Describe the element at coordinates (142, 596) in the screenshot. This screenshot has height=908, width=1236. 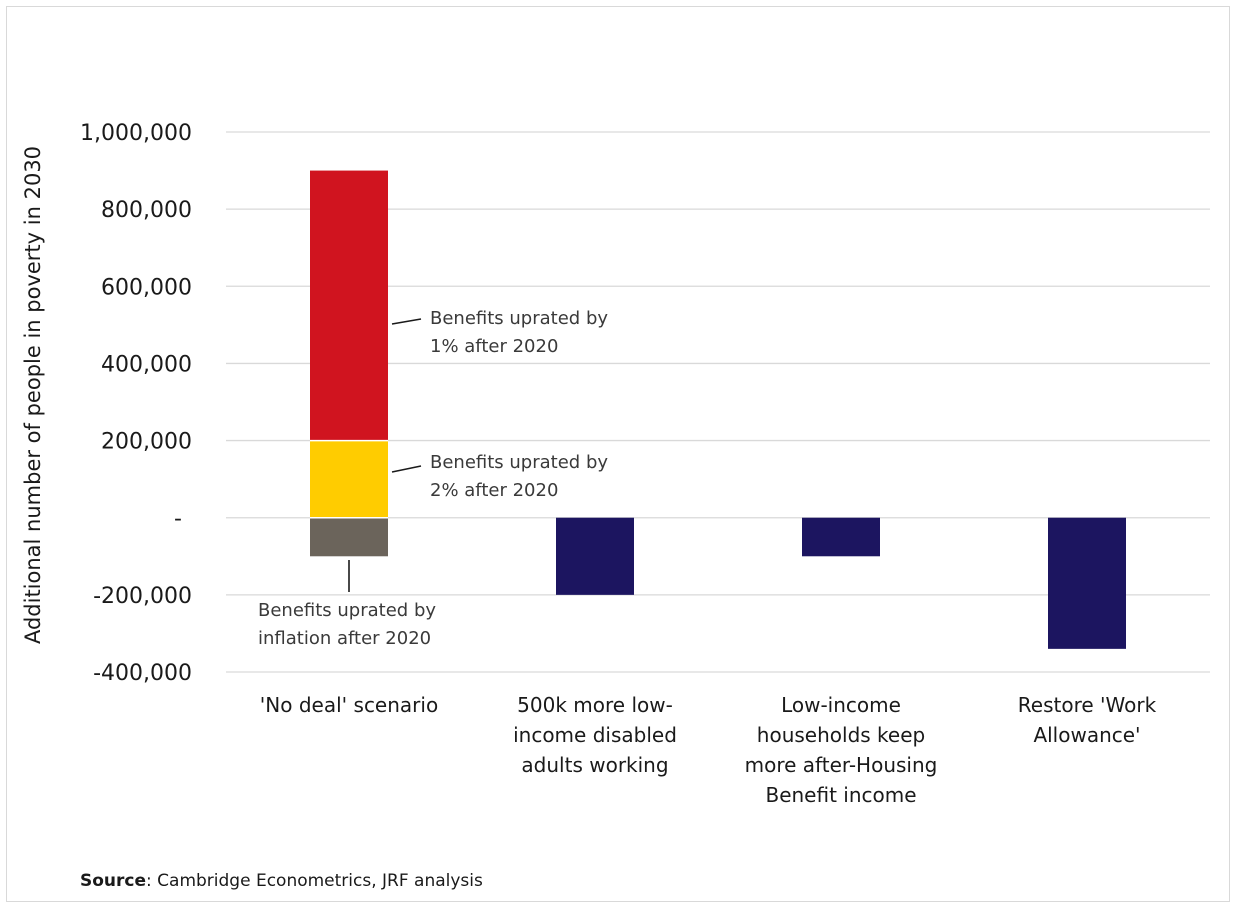
I see `y-tick-label: -200,000` at that location.